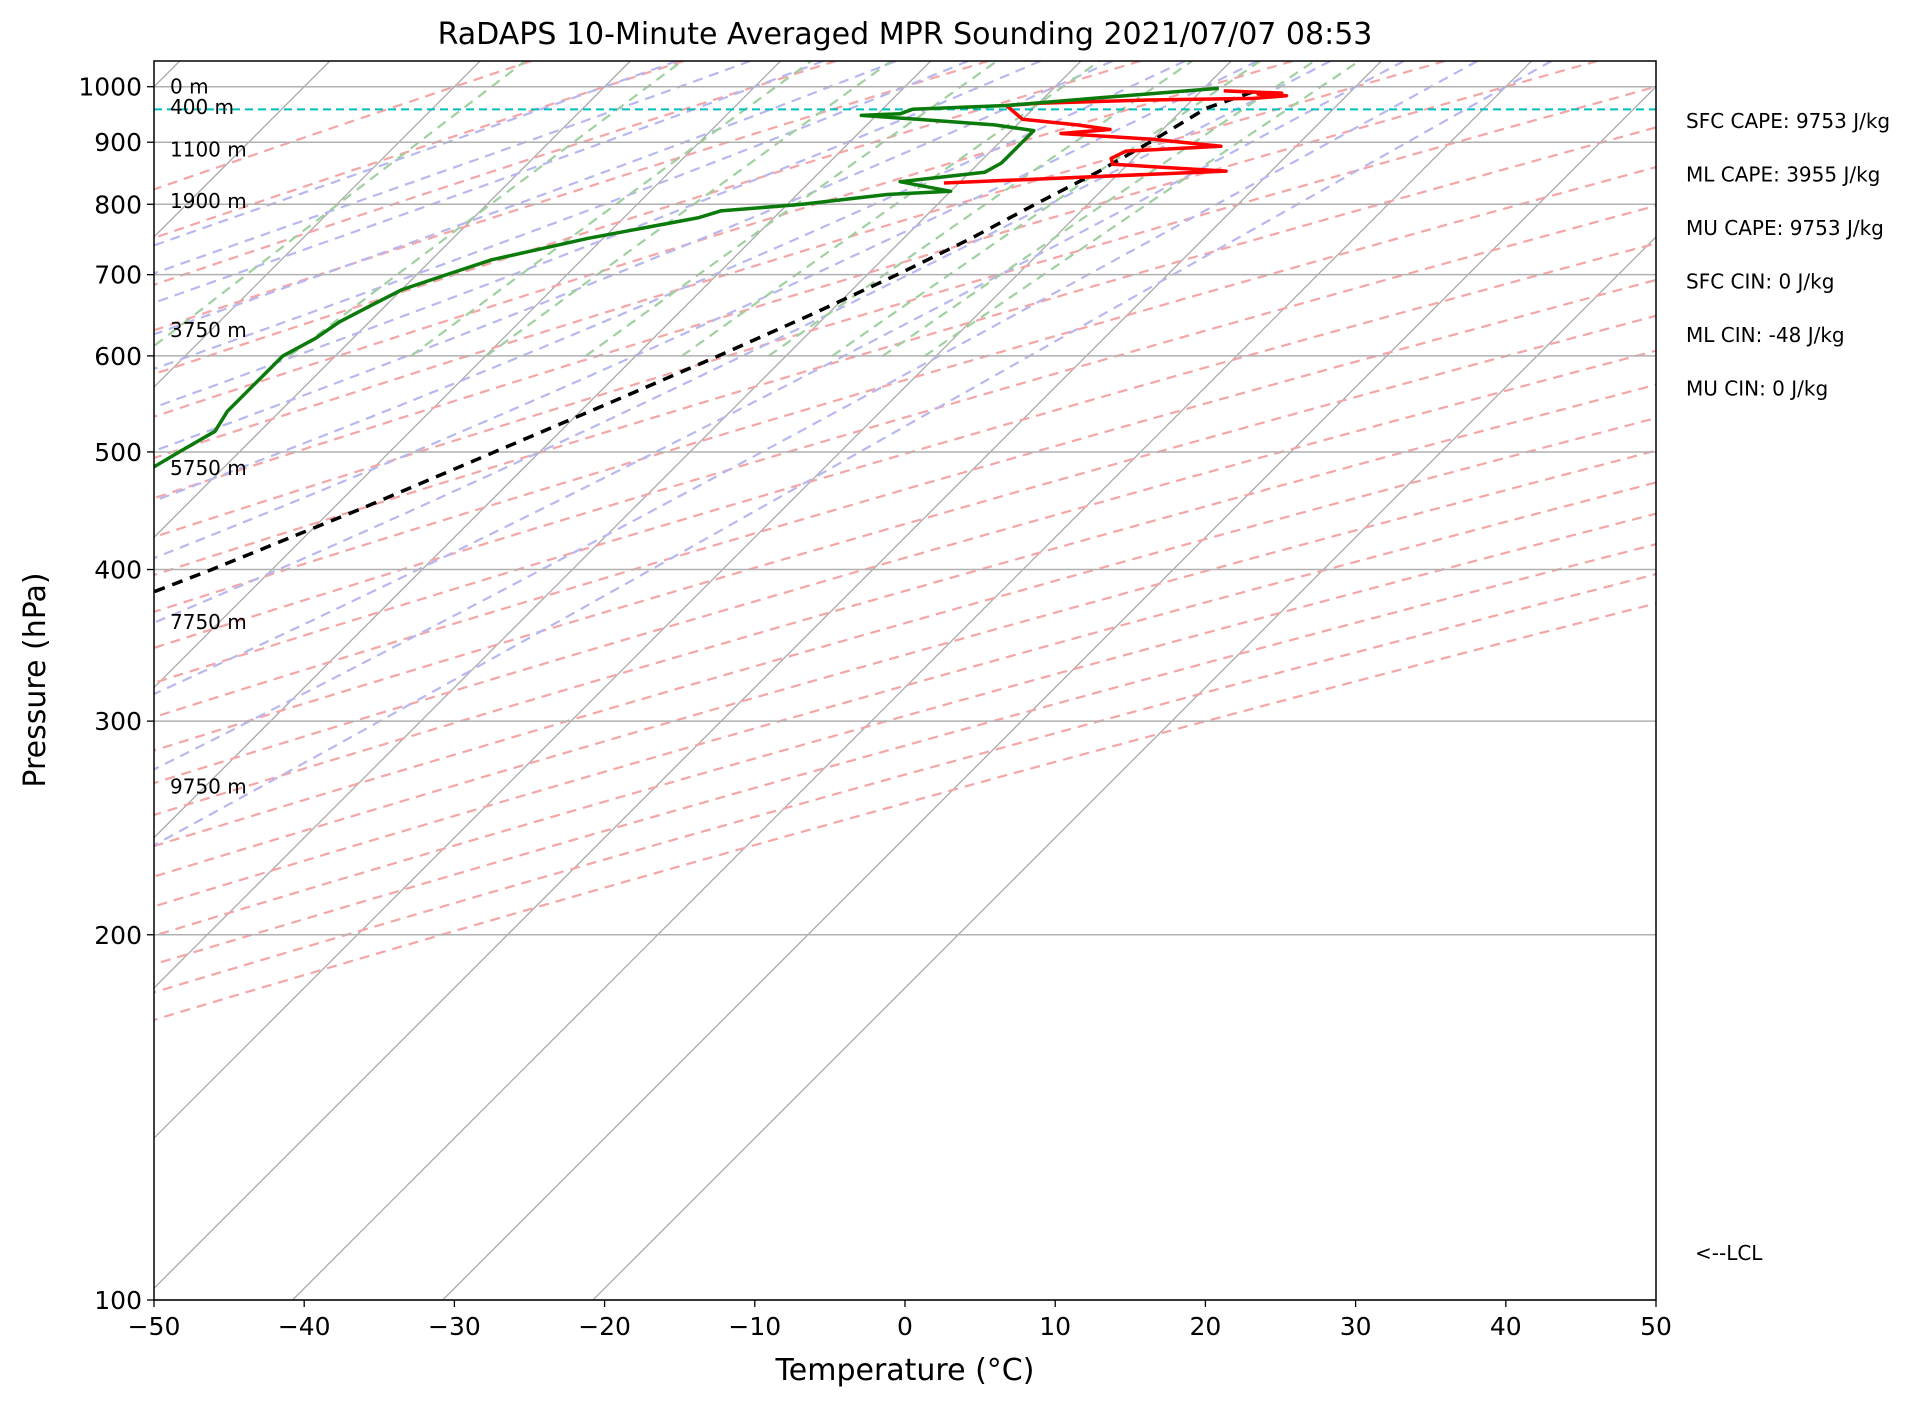 This screenshot has height=1406, width=1925. What do you see at coordinates (208, 622) in the screenshot?
I see `height-label: 7750 m` at bounding box center [208, 622].